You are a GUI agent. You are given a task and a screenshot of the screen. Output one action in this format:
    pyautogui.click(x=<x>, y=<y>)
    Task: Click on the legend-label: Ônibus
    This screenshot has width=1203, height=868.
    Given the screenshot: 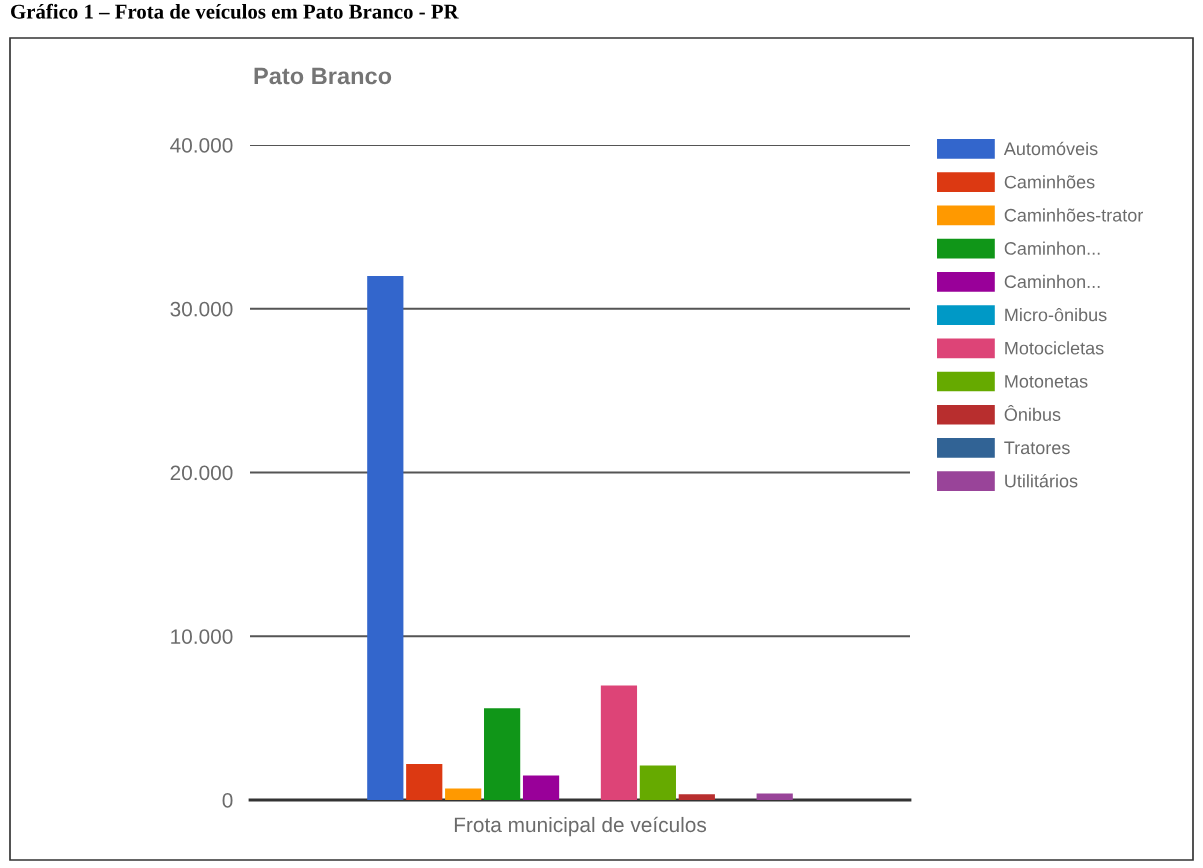 What is the action you would take?
    pyautogui.click(x=1032, y=413)
    